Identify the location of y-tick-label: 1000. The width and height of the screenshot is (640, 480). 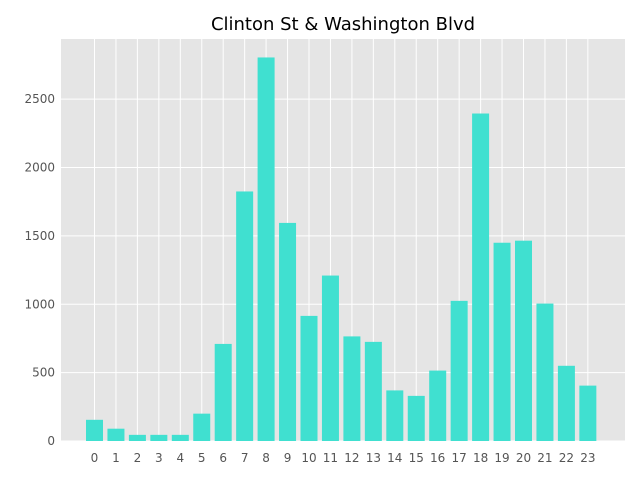
(39, 304).